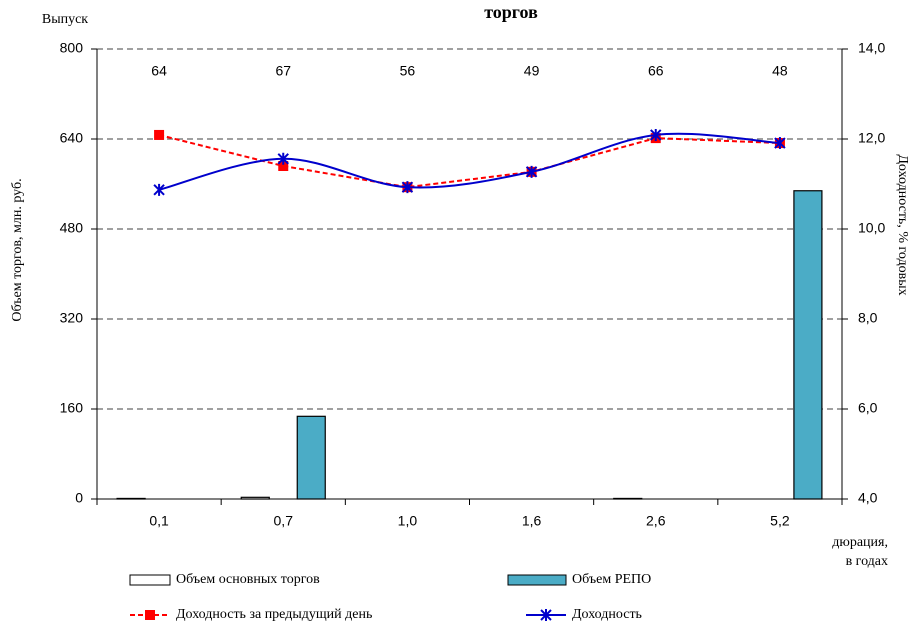 The height and width of the screenshot is (626, 914). I want to click on x-tick-label: 5,2, so click(780, 521).